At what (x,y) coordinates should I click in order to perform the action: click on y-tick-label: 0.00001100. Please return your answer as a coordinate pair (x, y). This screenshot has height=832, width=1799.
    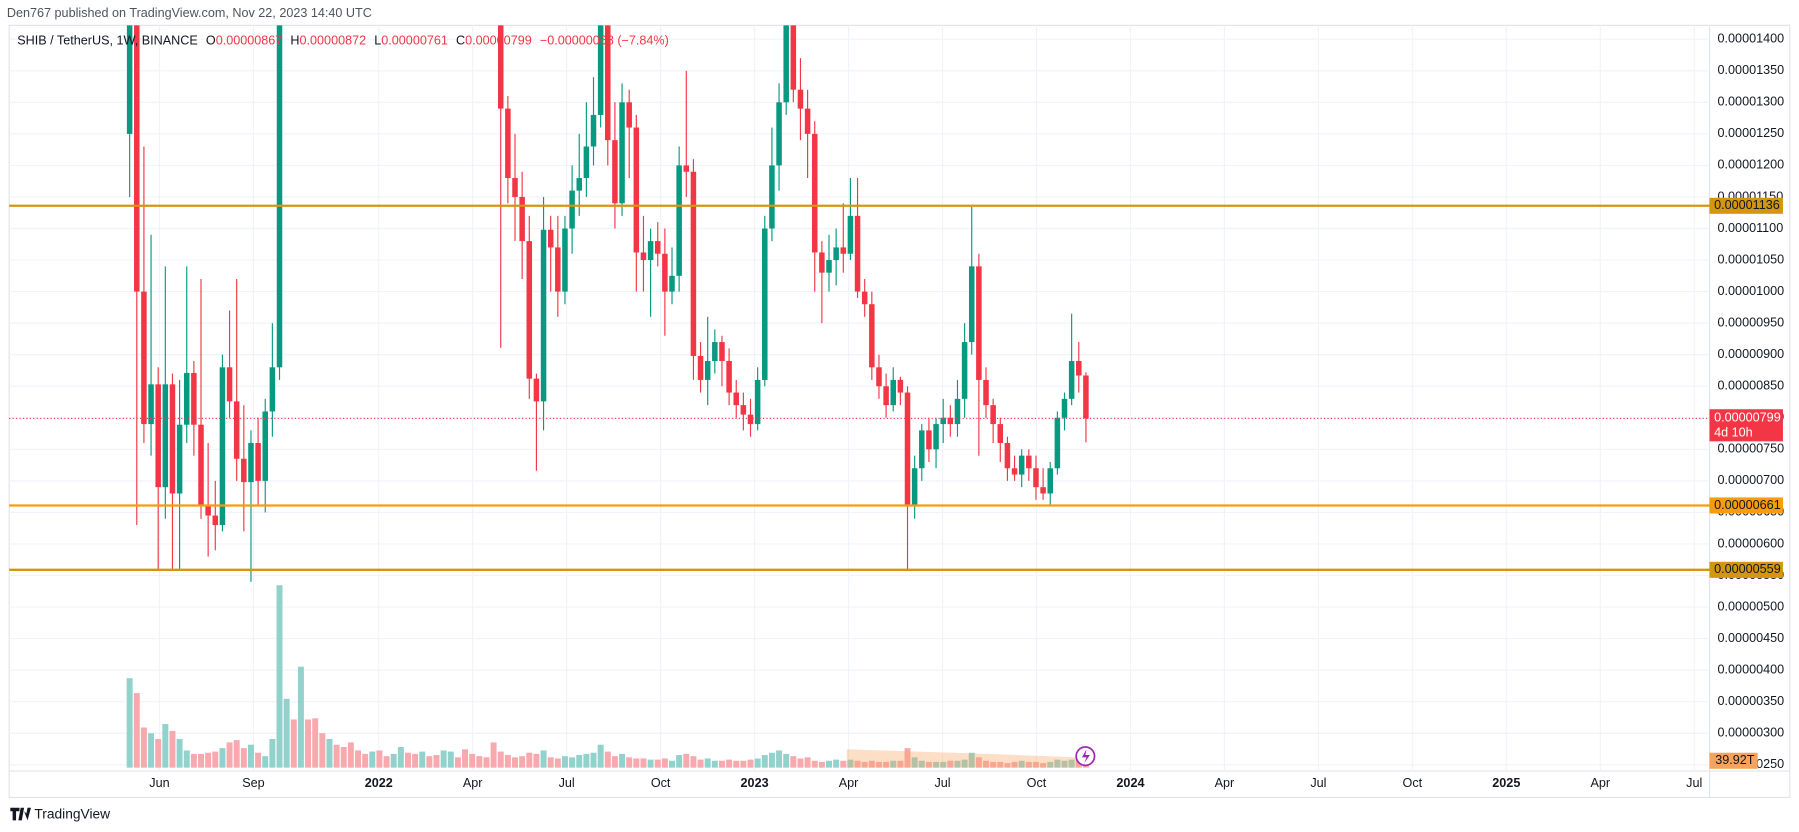
    Looking at the image, I should click on (1751, 228).